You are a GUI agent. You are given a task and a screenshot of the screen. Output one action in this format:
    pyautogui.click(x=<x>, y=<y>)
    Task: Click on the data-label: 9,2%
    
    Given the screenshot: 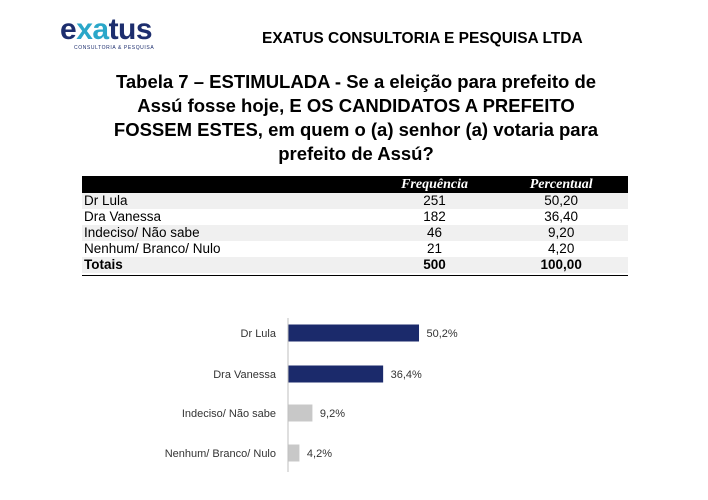 What is the action you would take?
    pyautogui.click(x=332, y=414)
    